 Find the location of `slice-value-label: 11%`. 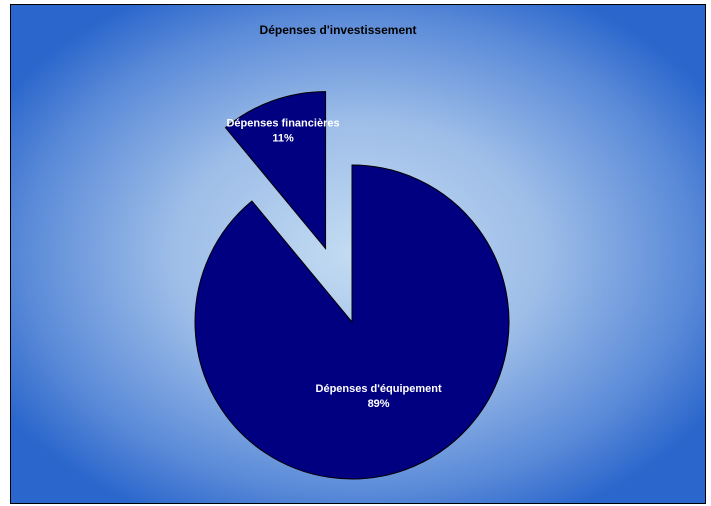

slice-value-label: 11% is located at coordinates (283, 138).